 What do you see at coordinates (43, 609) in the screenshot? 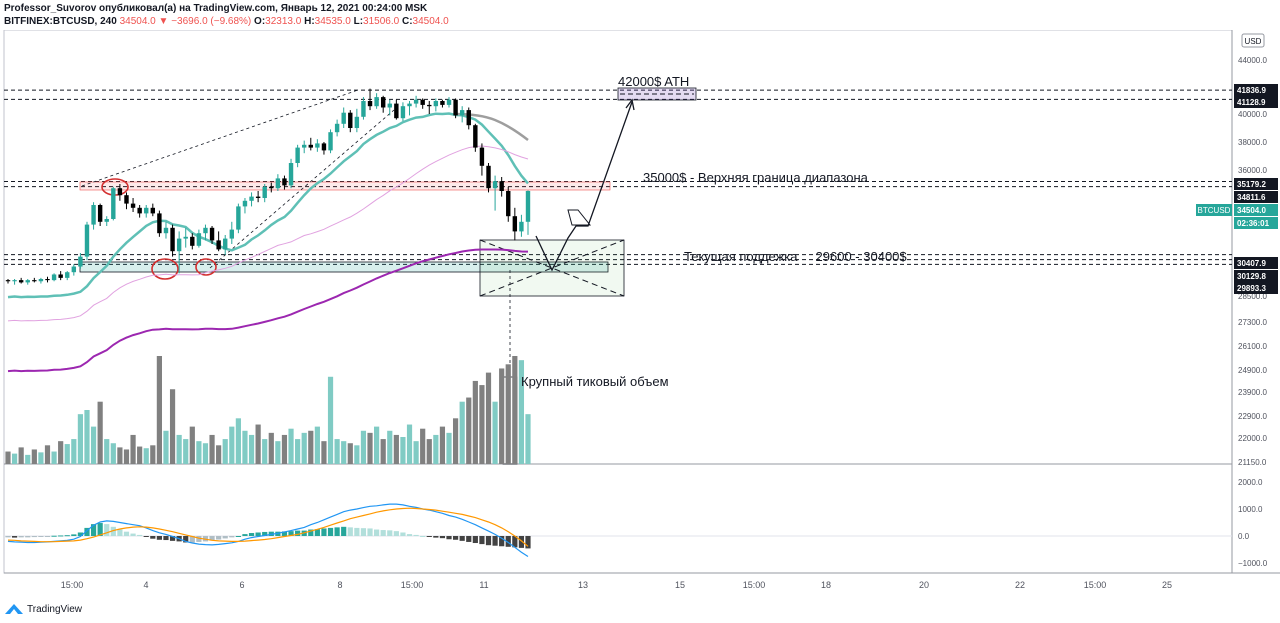
I see `tradingview-footer: TradingView` at bounding box center [43, 609].